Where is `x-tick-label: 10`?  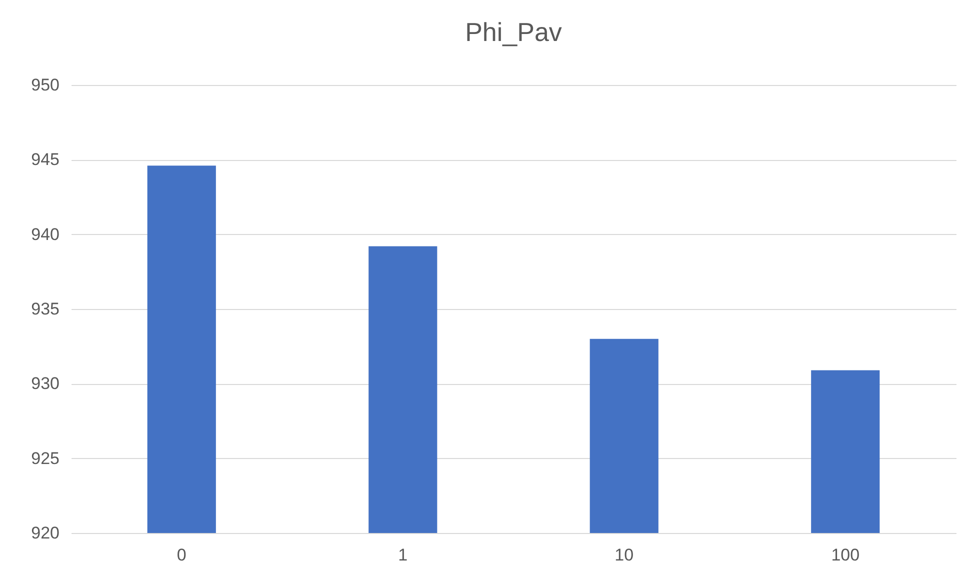
x-tick-label: 10 is located at coordinates (624, 555).